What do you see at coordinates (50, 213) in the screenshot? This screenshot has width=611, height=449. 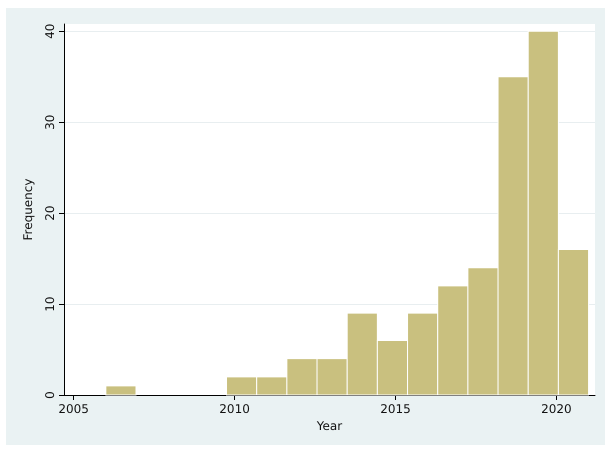 I see `y-tick-label: 20` at bounding box center [50, 213].